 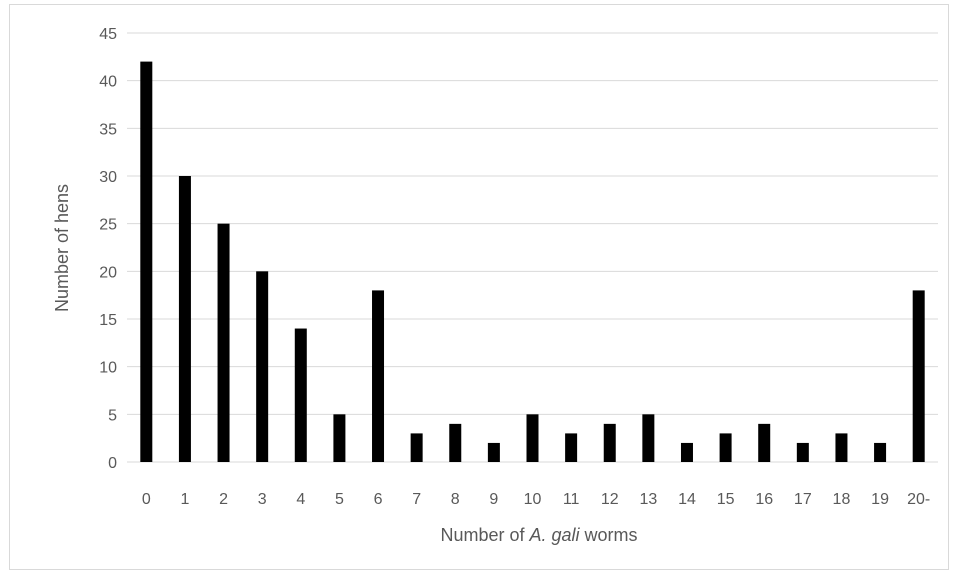 What do you see at coordinates (533, 499) in the screenshot?
I see `x-tick-label: 10` at bounding box center [533, 499].